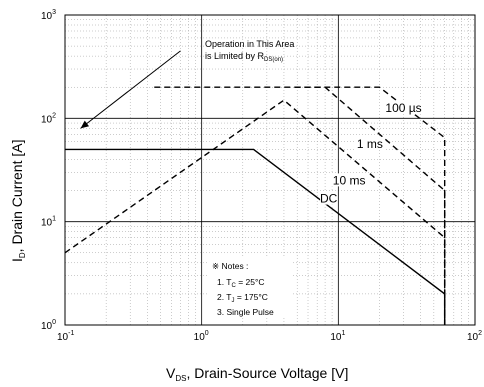 The width and height of the screenshot is (484, 387). Describe the element at coordinates (85, 124) in the screenshot. I see `annotation-arrowhead` at that location.